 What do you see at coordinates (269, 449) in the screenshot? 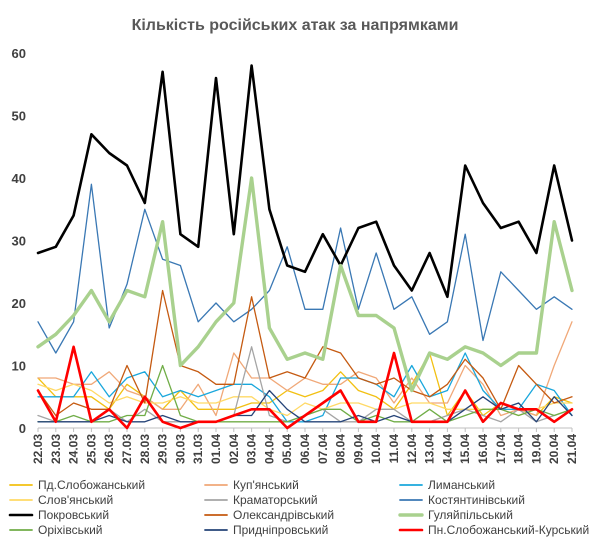
I see `x-tick-label: 04.04` at bounding box center [269, 449].